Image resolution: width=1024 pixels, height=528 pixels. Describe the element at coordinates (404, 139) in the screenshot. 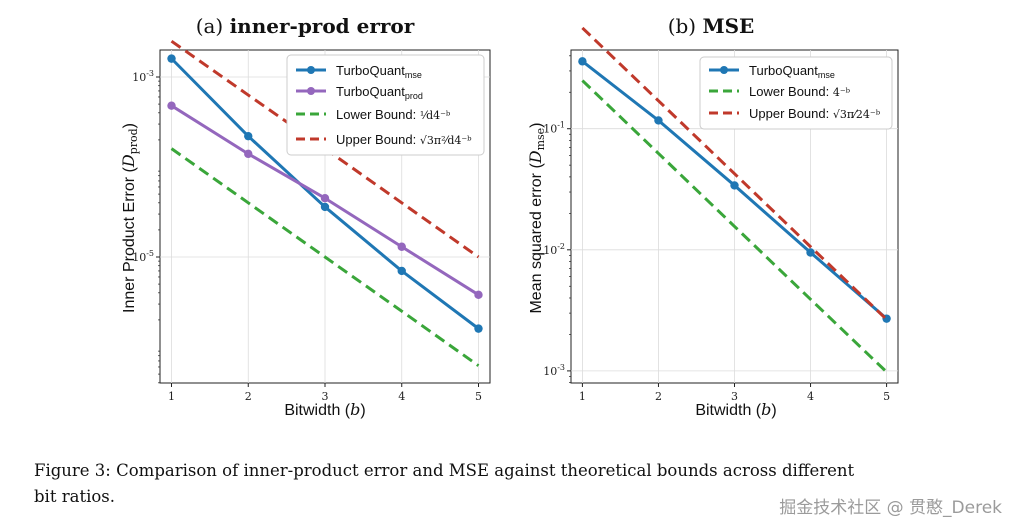

I see `legend-a-label-3: Upper Bound: √3π²⁄d4⁻ᵇ` at that location.